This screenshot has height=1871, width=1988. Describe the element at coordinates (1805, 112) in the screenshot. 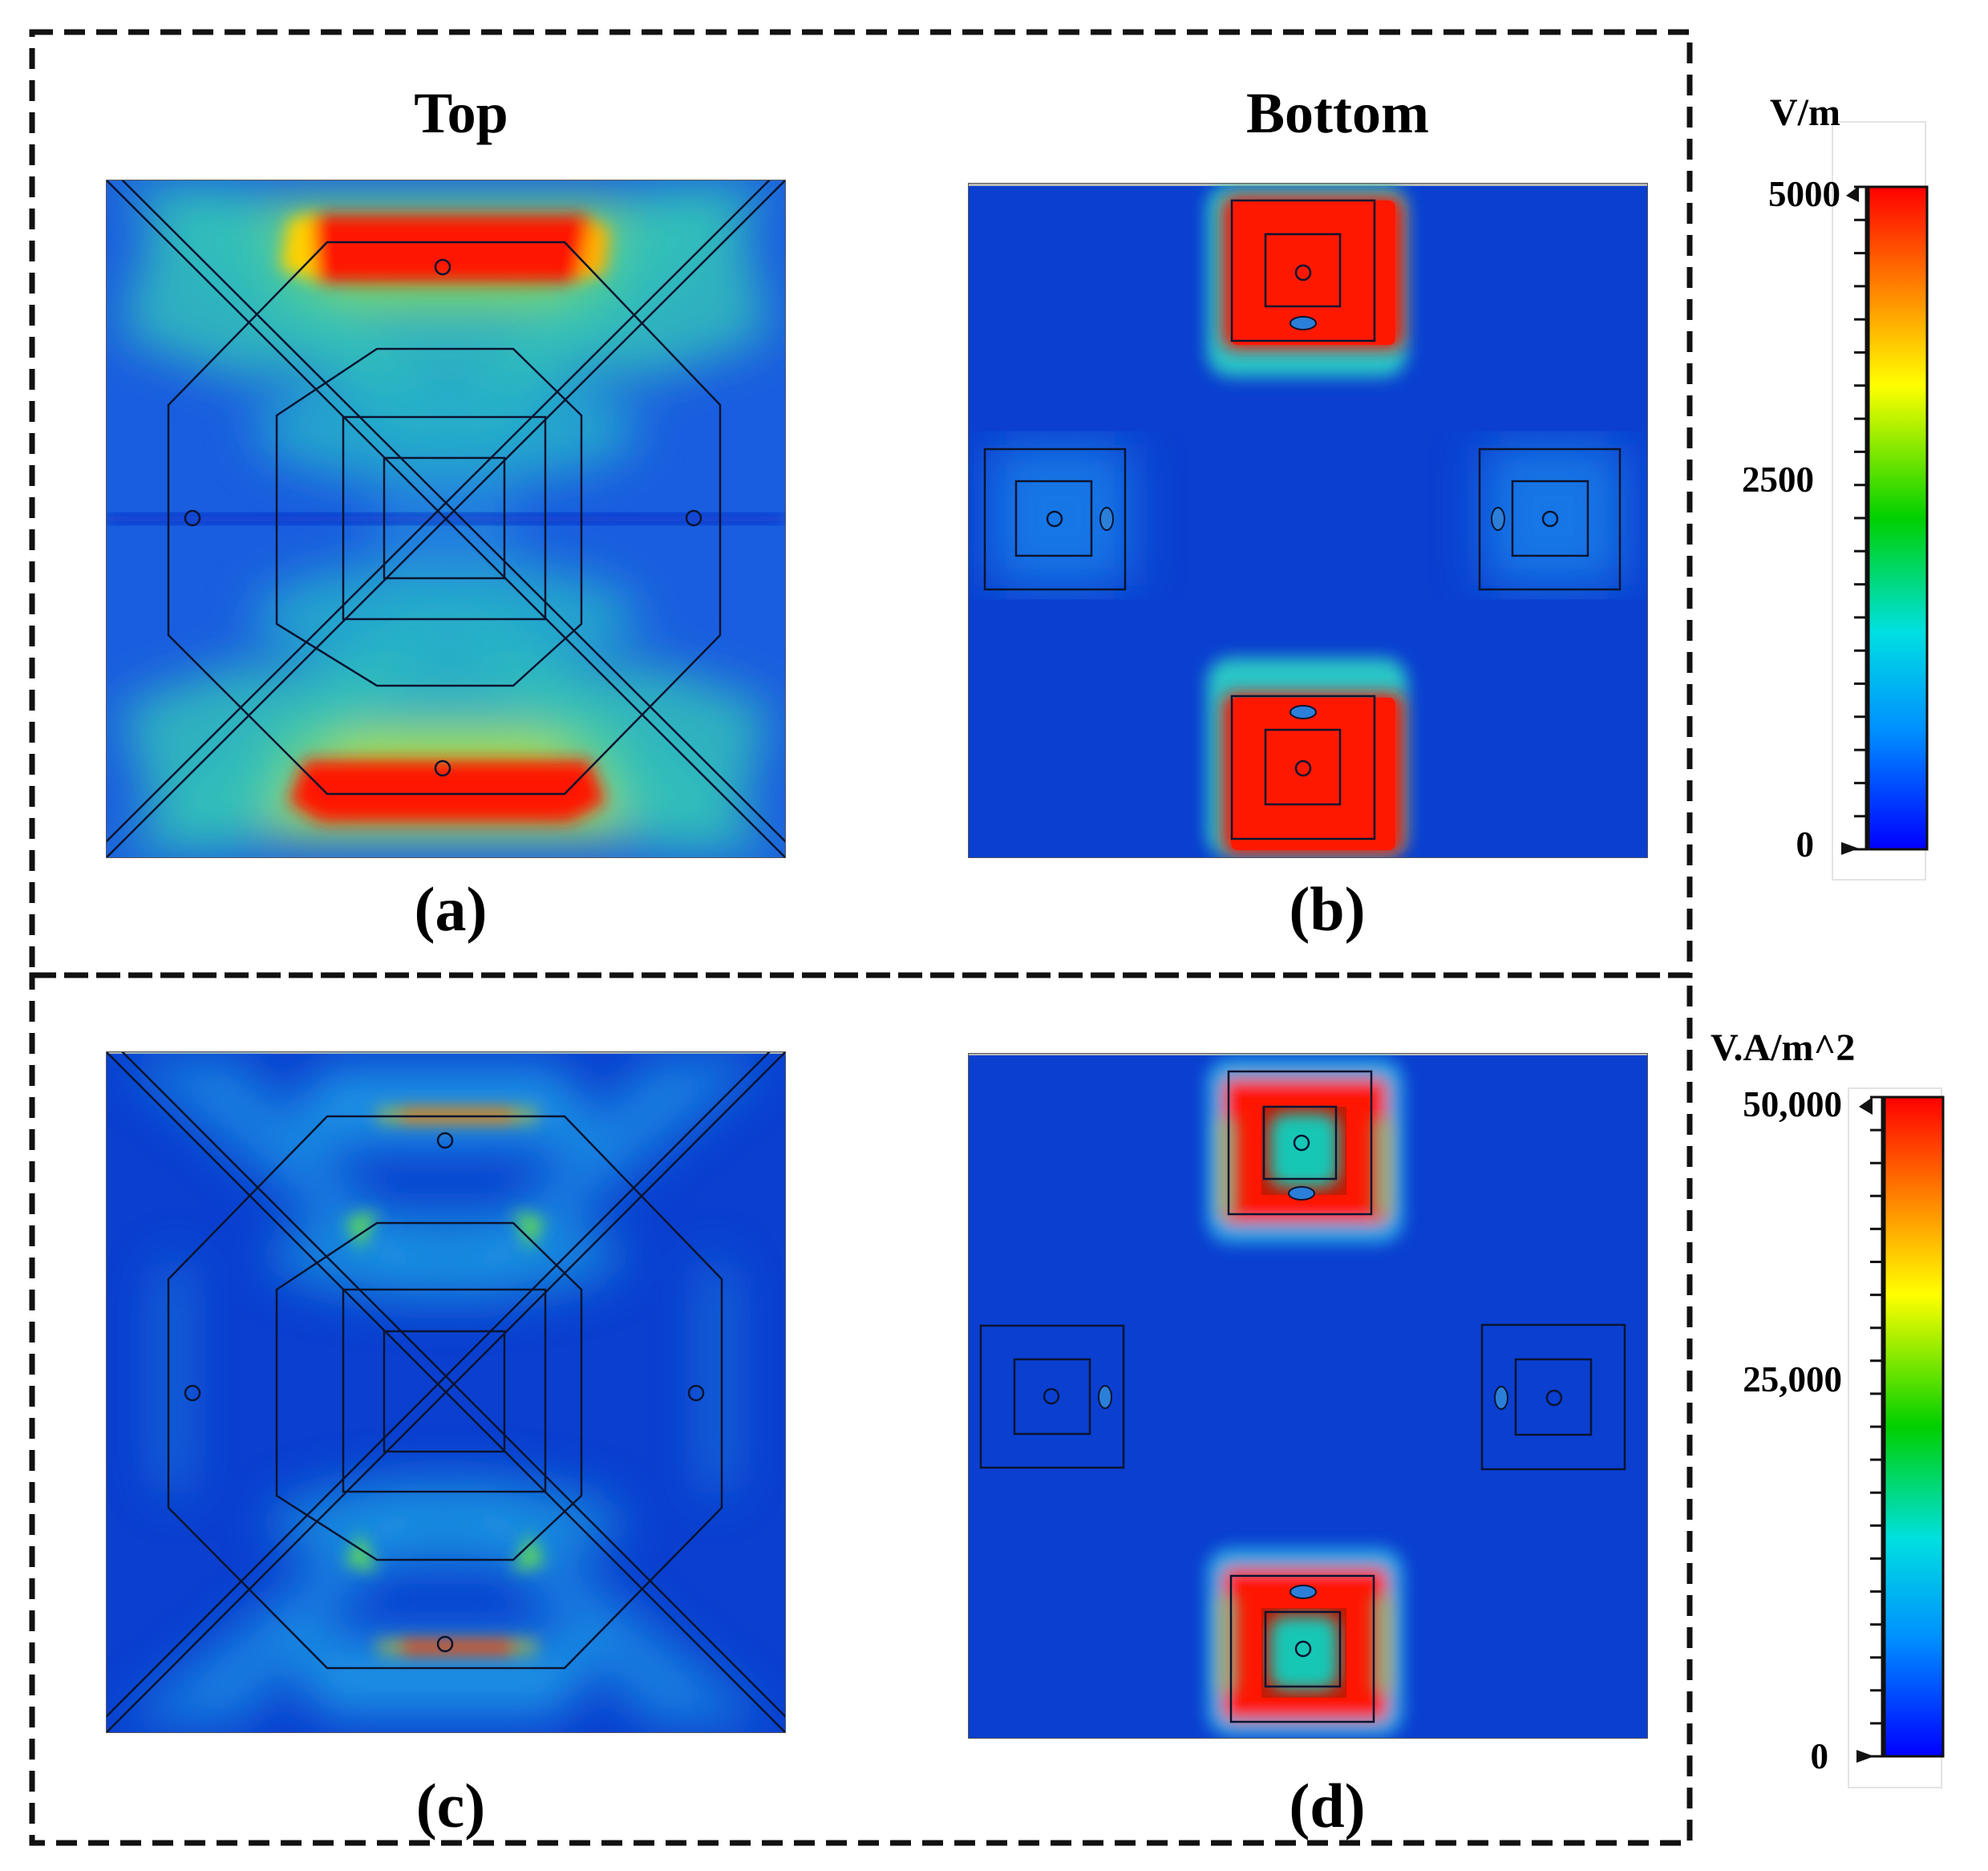

I see `legend-efield-unit: V/m` at that location.